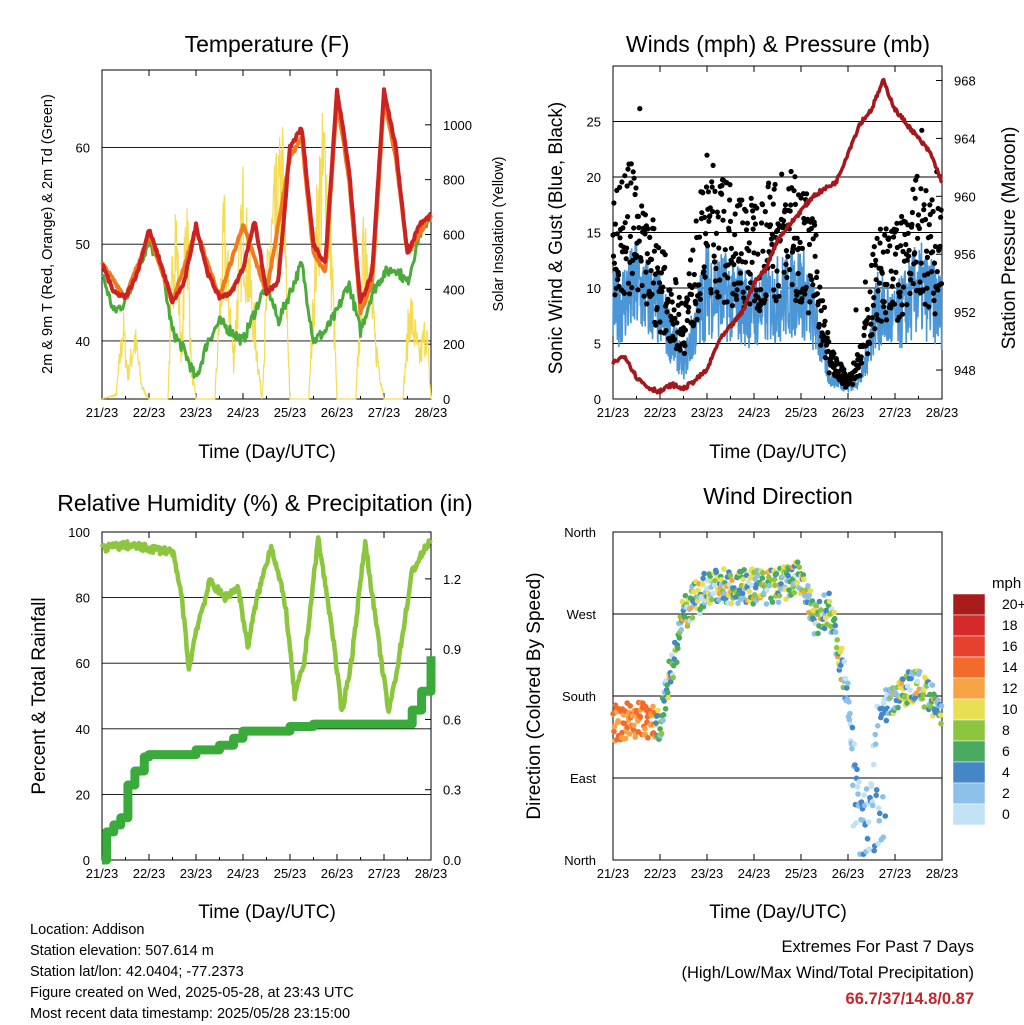  Describe the element at coordinates (86, 860) in the screenshot. I see `y-tick-label: 0` at that location.